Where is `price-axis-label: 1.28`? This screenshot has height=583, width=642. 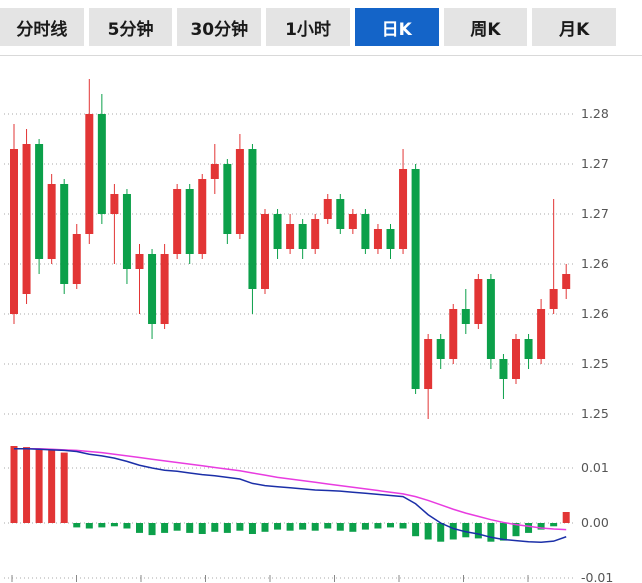
price-axis-label: 1.28 is located at coordinates (595, 113).